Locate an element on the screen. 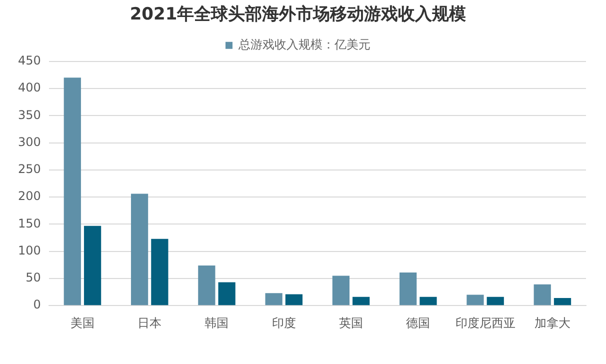 This screenshot has height=364, width=606. y-tick-label: 450 is located at coordinates (29, 61).